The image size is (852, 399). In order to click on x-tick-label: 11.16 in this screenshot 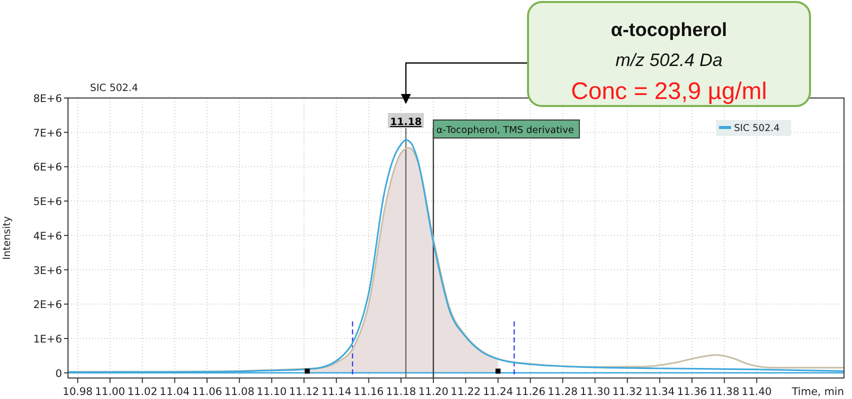, I will do `click(369, 392)`.